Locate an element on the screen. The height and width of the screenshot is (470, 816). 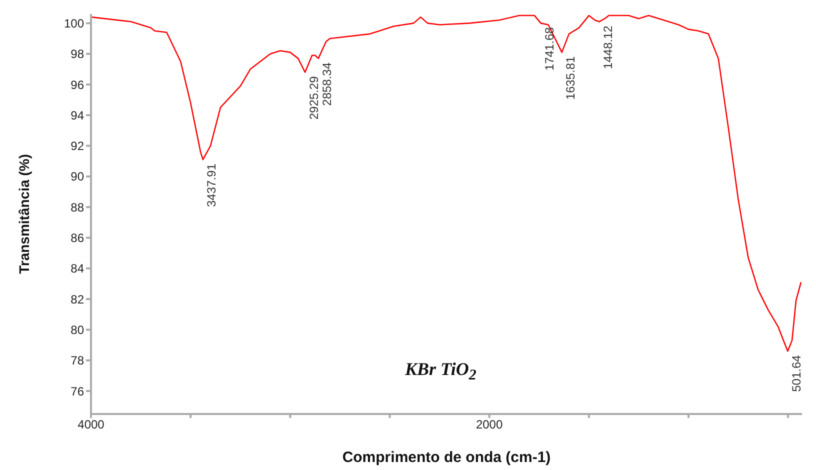
annotation: 1635.81 is located at coordinates (571, 78).